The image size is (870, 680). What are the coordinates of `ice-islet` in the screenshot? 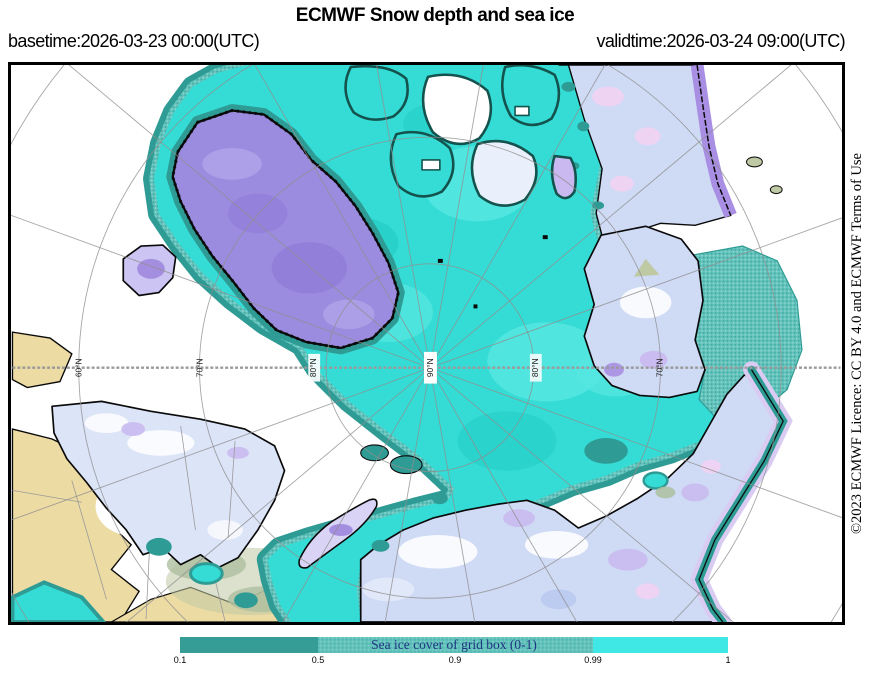 It's located at (374, 453).